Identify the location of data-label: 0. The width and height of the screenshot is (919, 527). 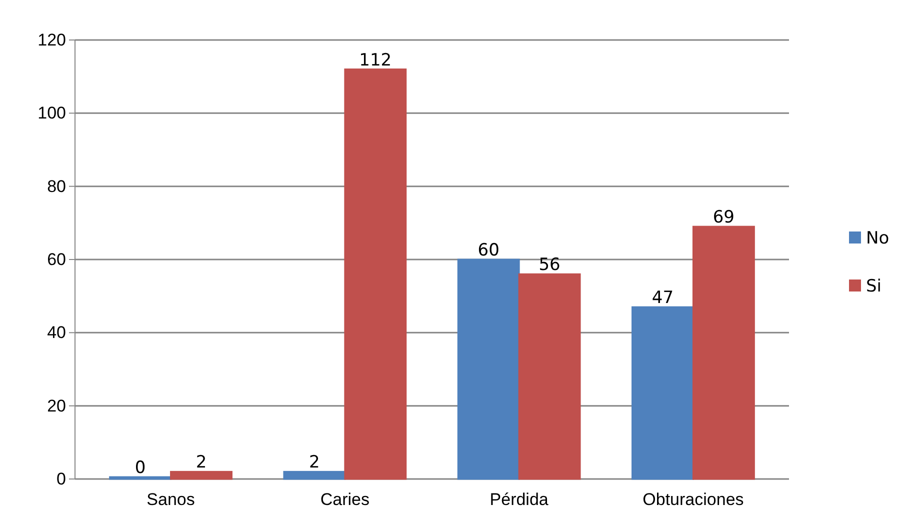
(140, 468).